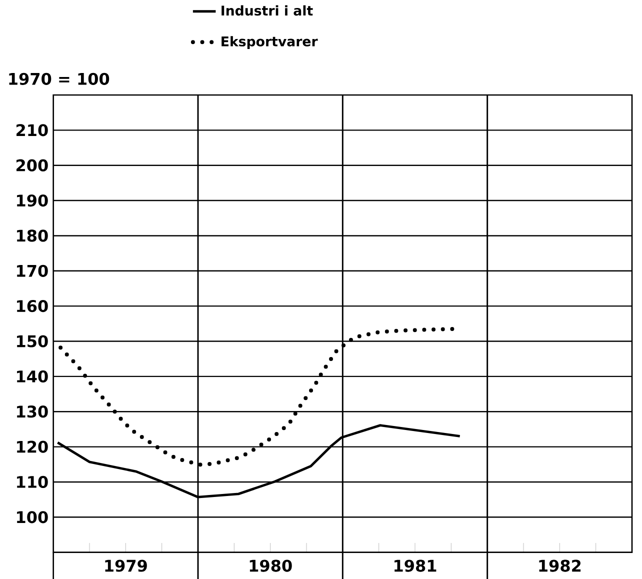  I want to click on y-tick-label: 200, so click(32, 165).